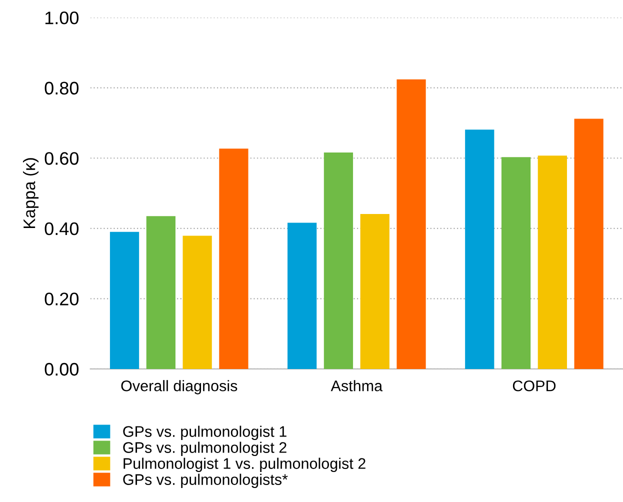 The image size is (623, 502). What do you see at coordinates (61, 229) in the screenshot?
I see `y-tick-label: 0.40` at bounding box center [61, 229].